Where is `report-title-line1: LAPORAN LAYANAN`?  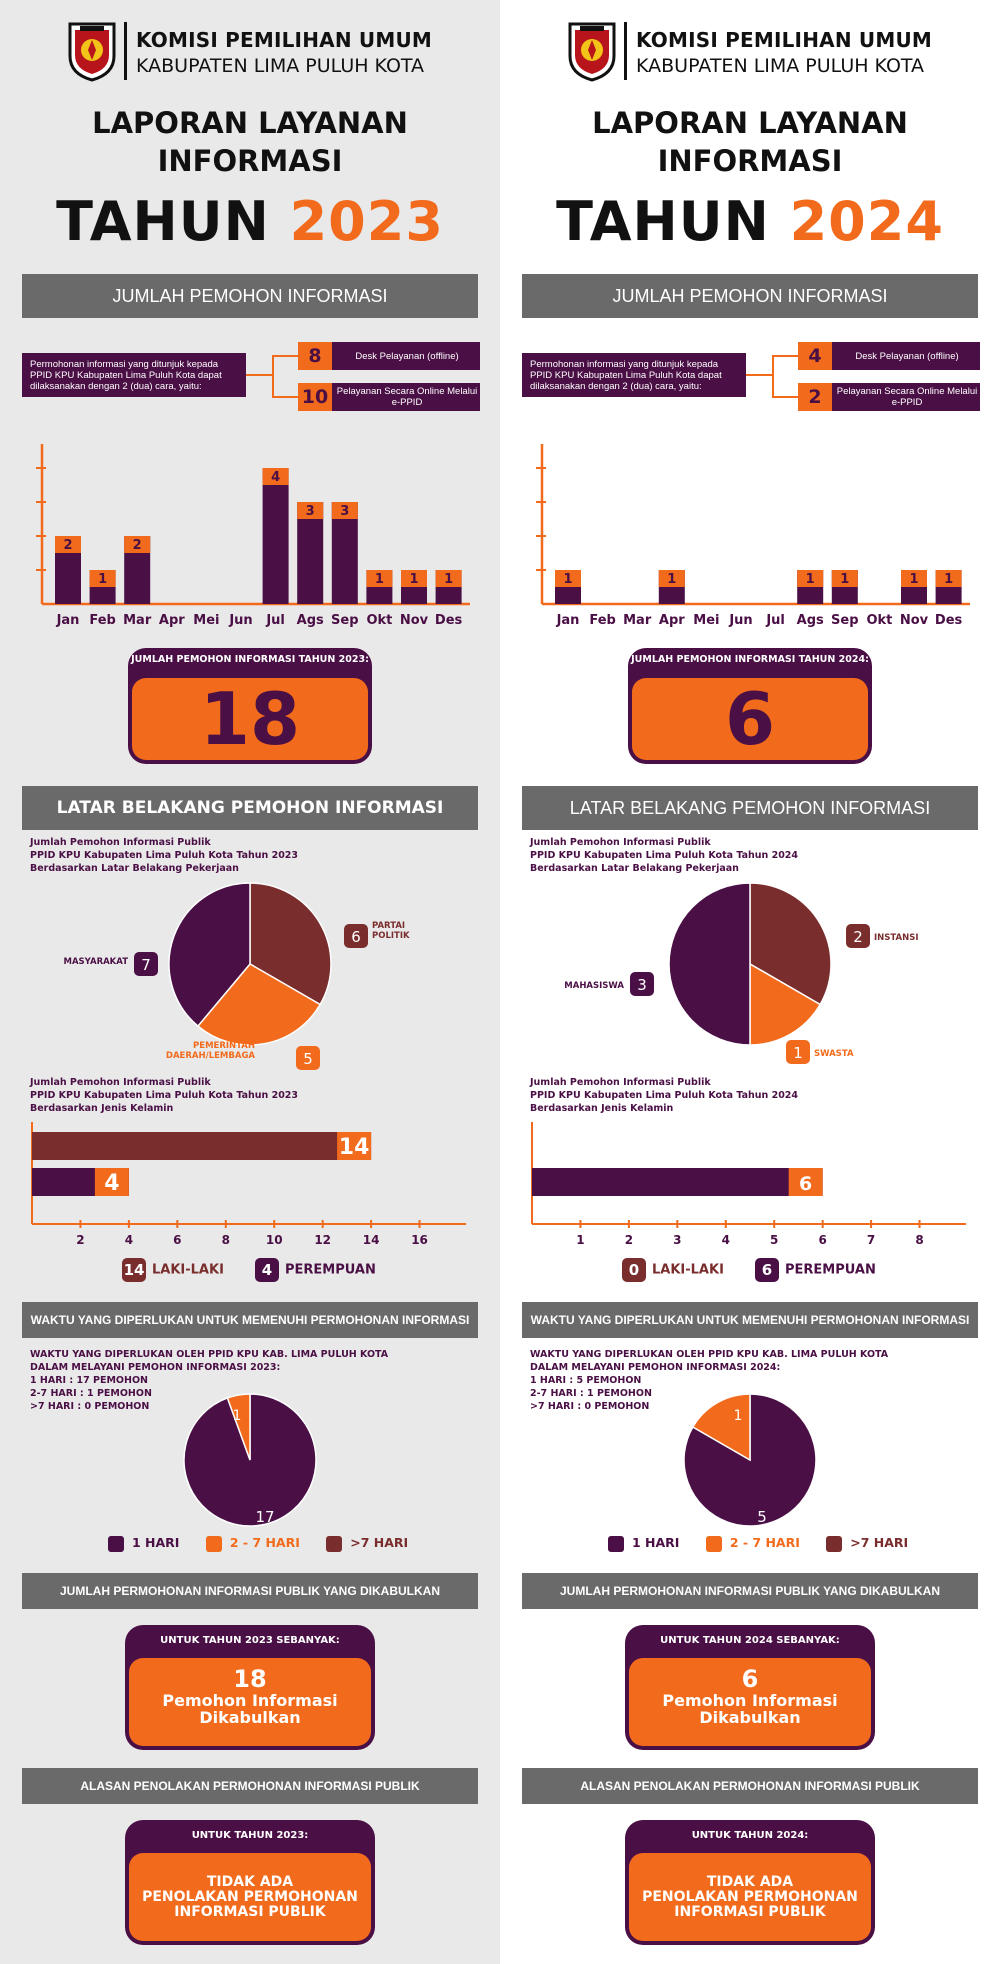
report-title-line1: LAPORAN LAYANAN is located at coordinates (250, 123).